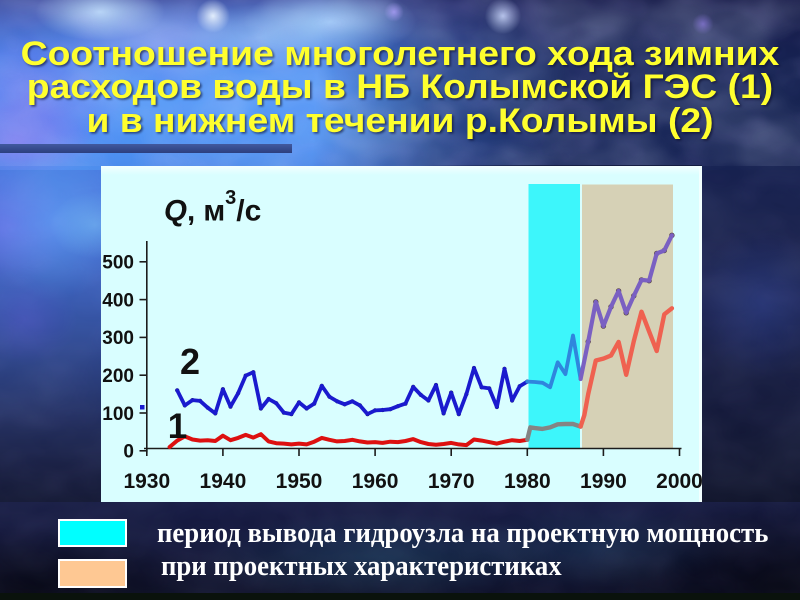 The image size is (800, 600). Describe the element at coordinates (451, 481) in the screenshot. I see `svg-text: 1970` at that location.